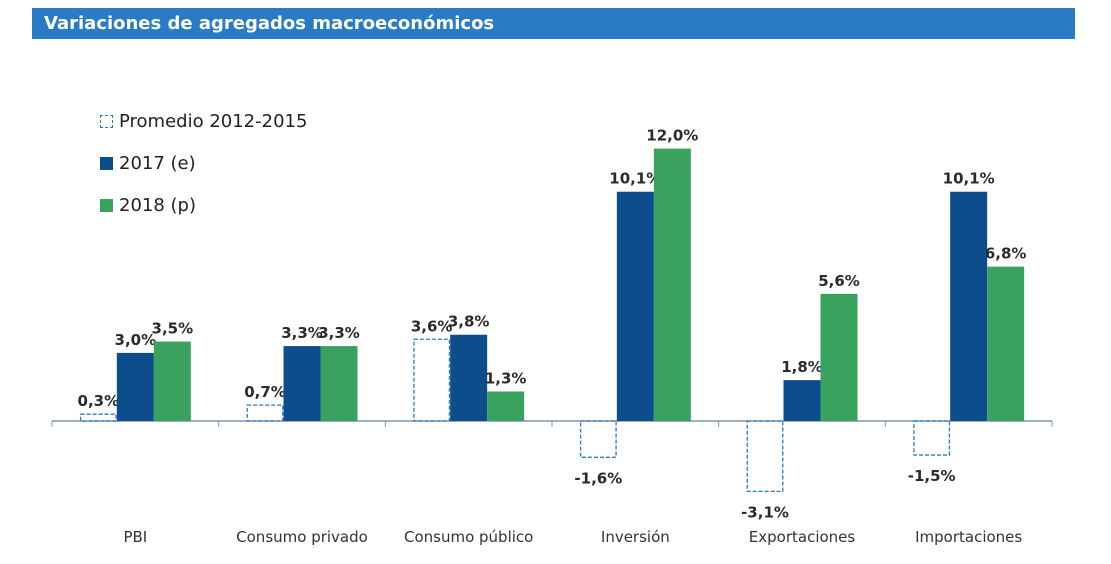  Describe the element at coordinates (765, 512) in the screenshot. I see `data-label-promedio: -3,1%` at that location.